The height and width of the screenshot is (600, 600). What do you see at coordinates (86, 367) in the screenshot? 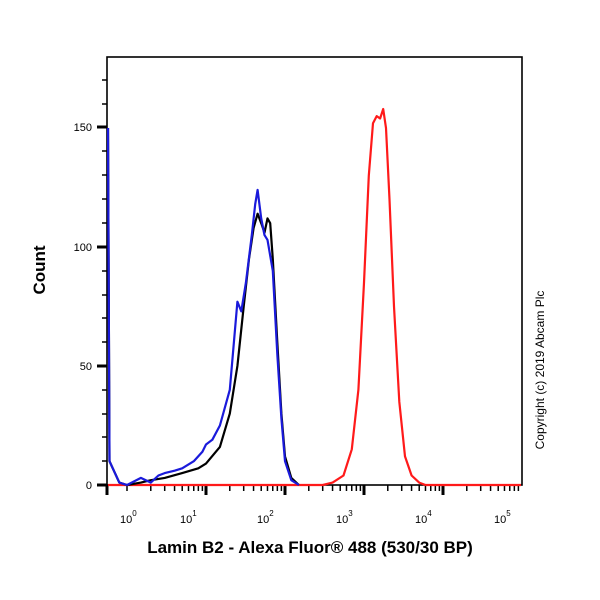
I see `y-tick-label: 50` at bounding box center [86, 367].